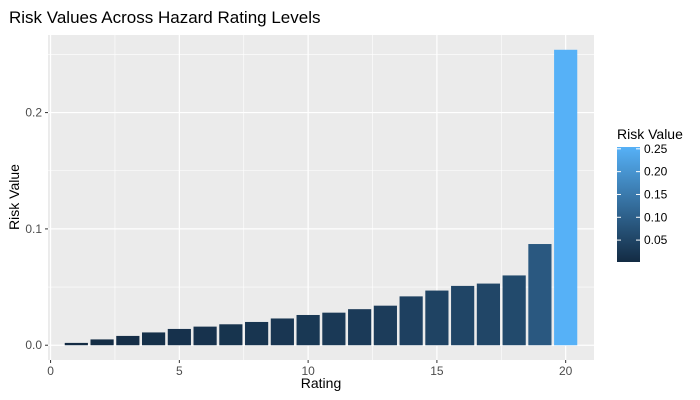 The height and width of the screenshot is (400, 700). I want to click on x-tick-label: 15, so click(437, 371).